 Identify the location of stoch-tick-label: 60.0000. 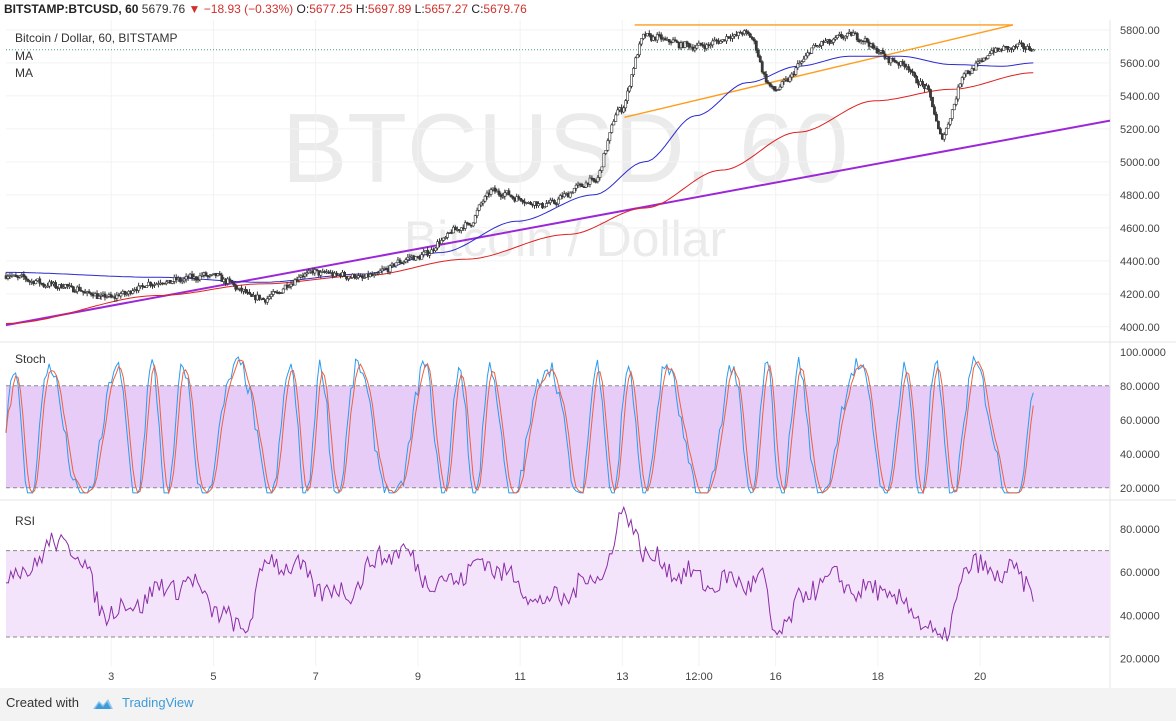
(1140, 421).